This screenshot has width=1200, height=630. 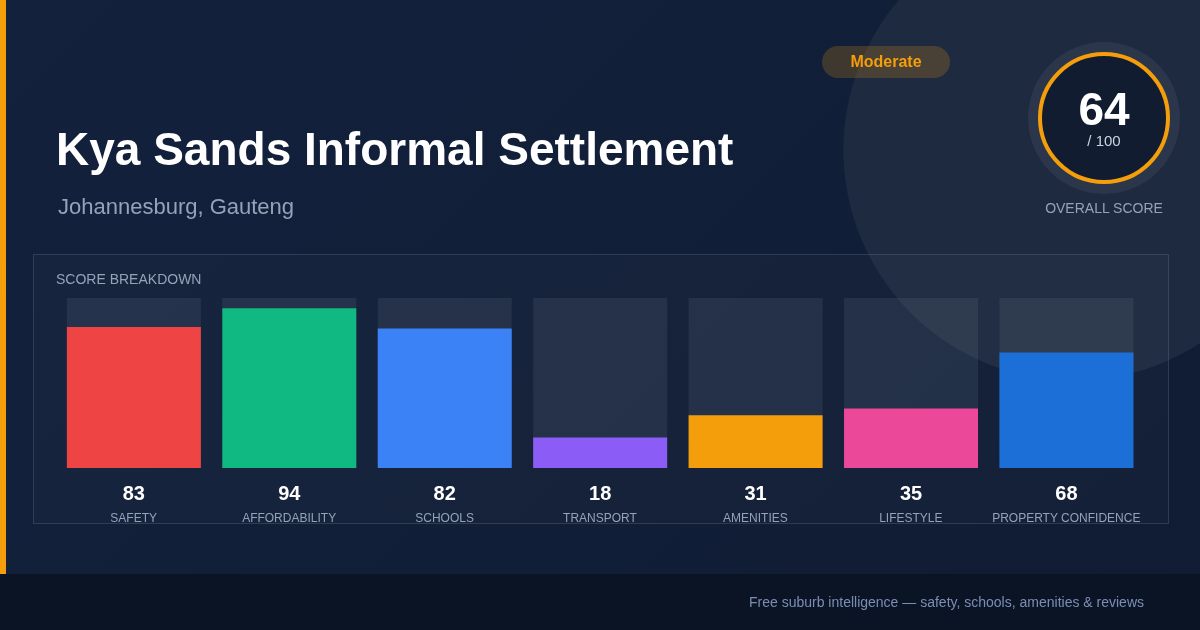 I want to click on chart-subtitle: Johannesburg, Gauteng, so click(x=176, y=207).